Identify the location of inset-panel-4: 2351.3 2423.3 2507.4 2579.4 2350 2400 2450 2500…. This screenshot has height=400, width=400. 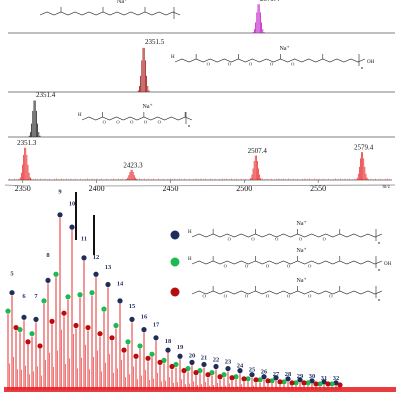
(200, 166).